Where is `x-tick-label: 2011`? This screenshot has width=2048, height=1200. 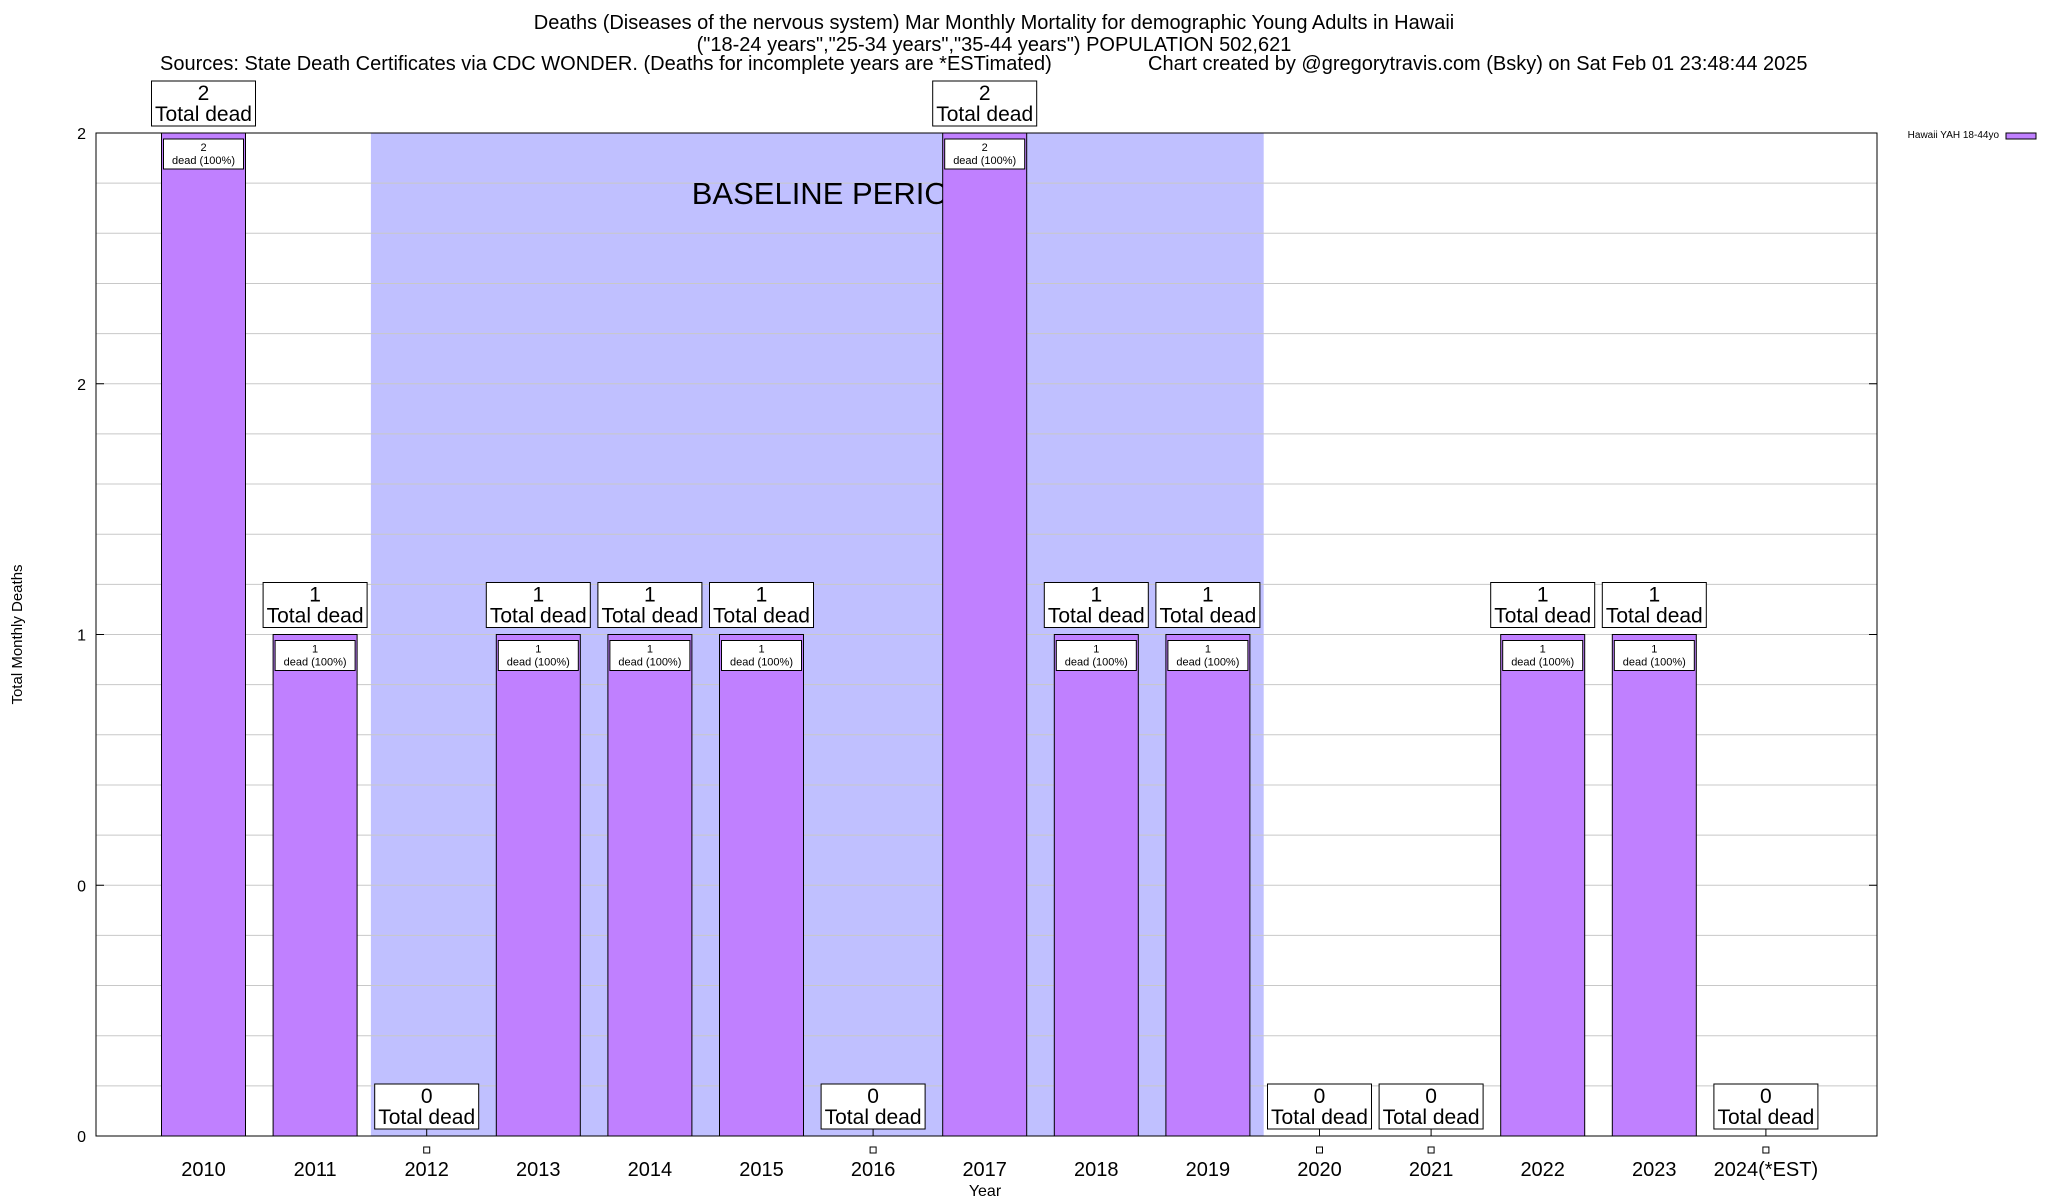 x-tick-label: 2011 is located at coordinates (315, 1170).